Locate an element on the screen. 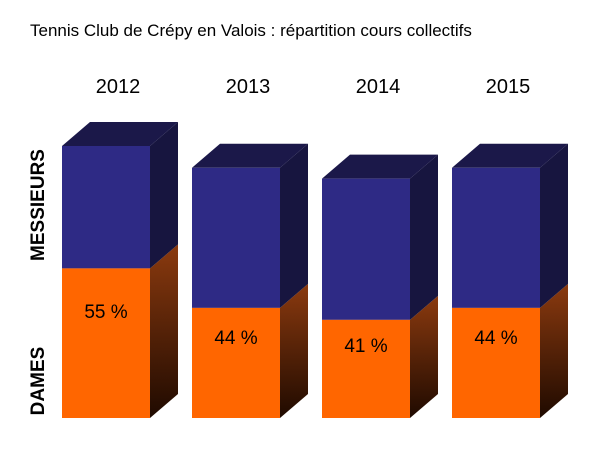 This screenshot has width=600, height=463. category-label-2013: 2013 is located at coordinates (248, 87).